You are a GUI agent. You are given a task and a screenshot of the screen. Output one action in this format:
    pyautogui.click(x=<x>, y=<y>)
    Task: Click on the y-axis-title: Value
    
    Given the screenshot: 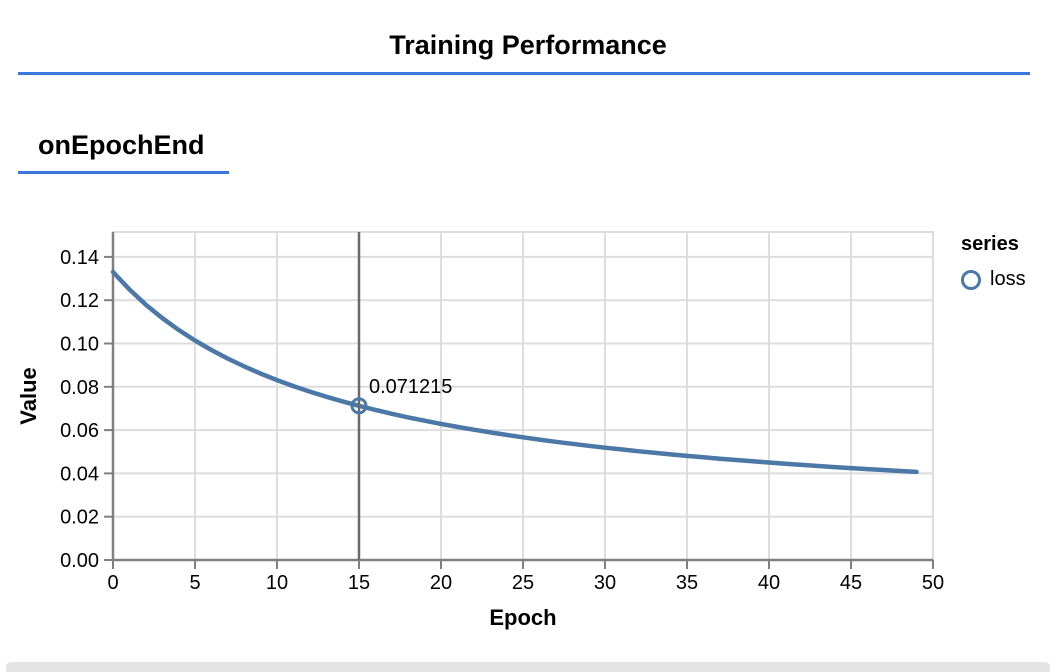 What is the action you would take?
    pyautogui.click(x=28, y=395)
    